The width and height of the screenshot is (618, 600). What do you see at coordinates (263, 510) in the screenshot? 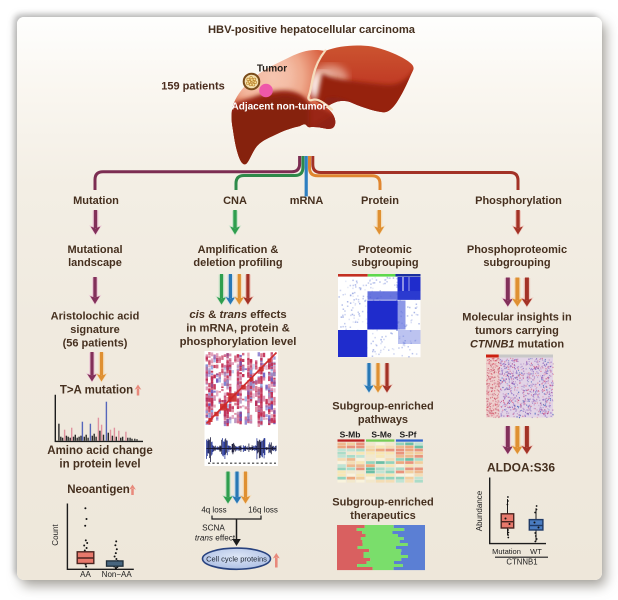
I see `svg-text: 16q loss` at bounding box center [263, 510].